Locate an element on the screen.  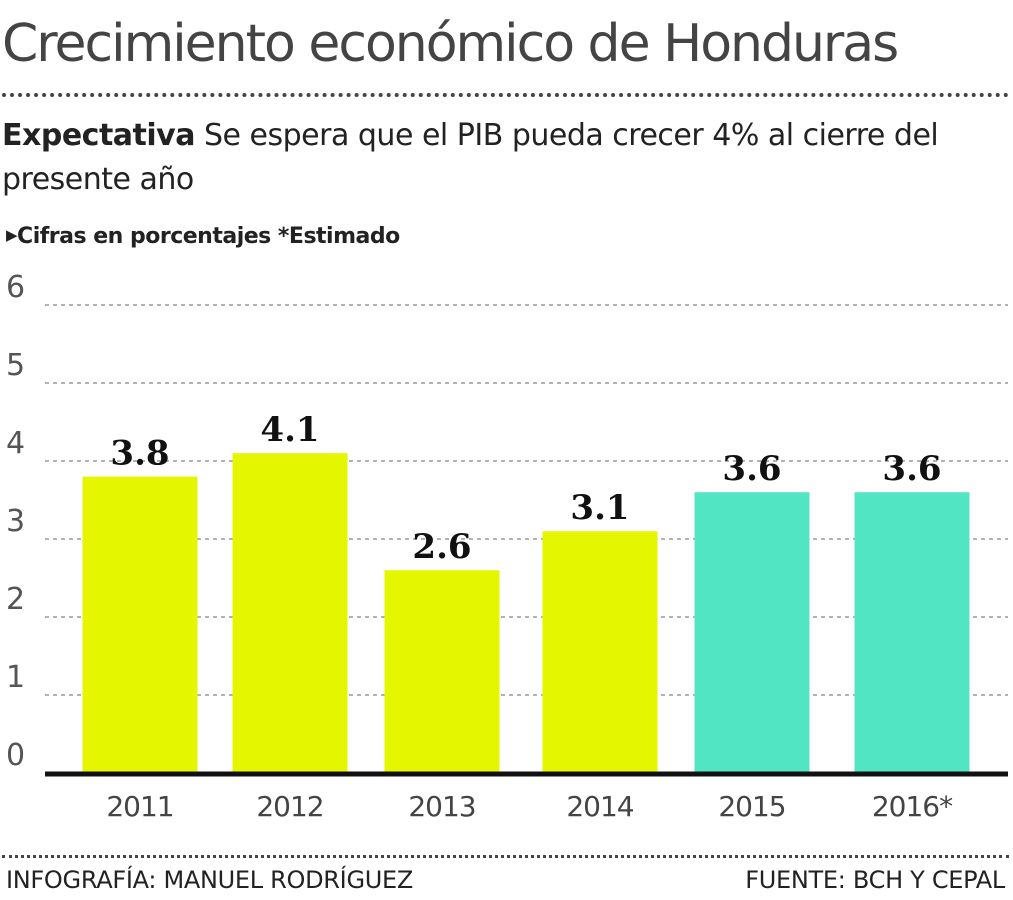
subtitle-bold: Expectativa is located at coordinates (98, 135).